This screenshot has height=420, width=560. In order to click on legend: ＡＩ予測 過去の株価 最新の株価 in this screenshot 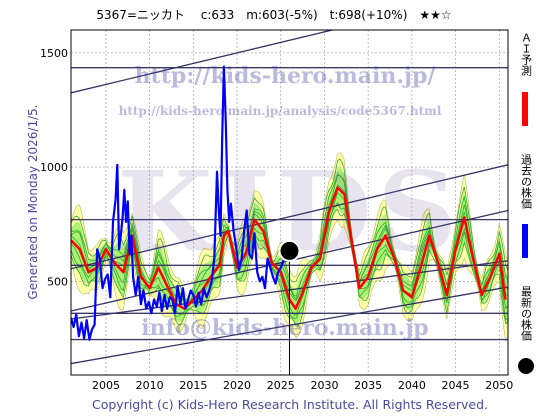, I will do `click(526, 203)`.